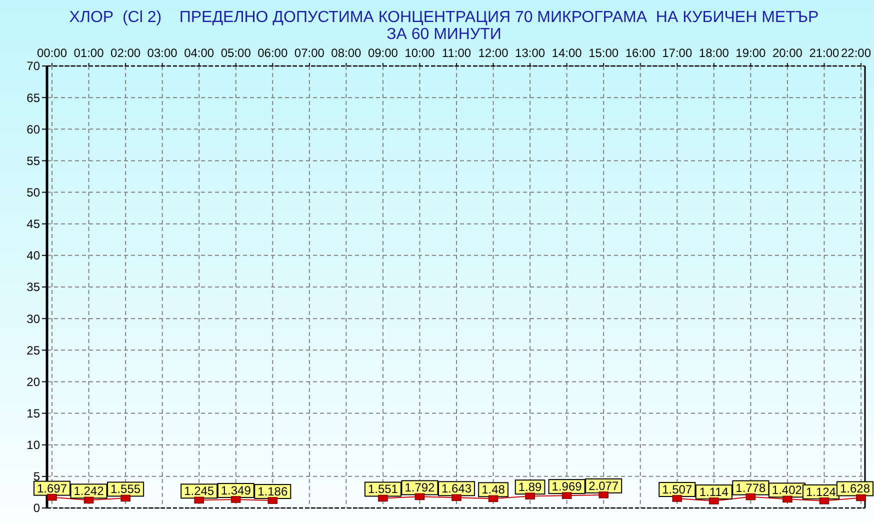  I want to click on data-label: 1.245, so click(199, 491).